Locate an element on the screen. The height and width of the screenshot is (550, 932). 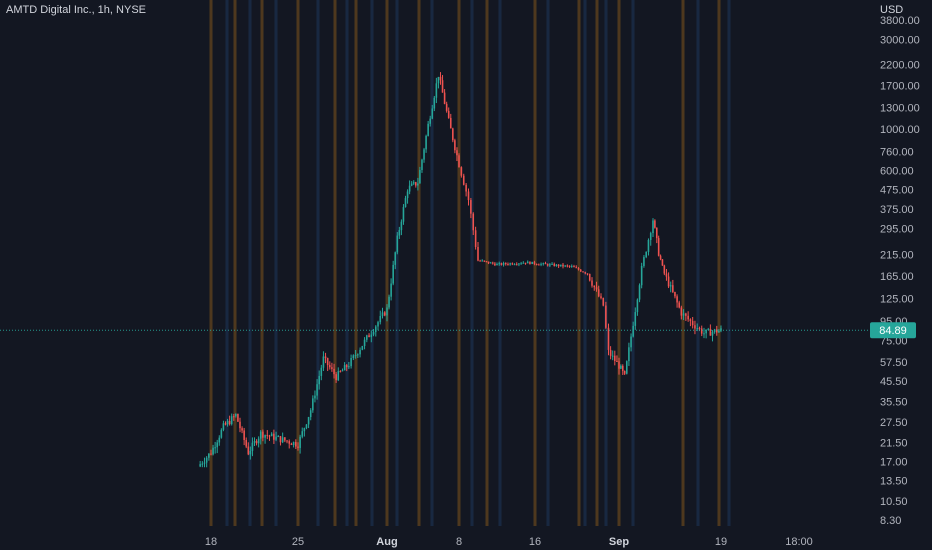
y-tick-label: 475.00 is located at coordinates (897, 191).